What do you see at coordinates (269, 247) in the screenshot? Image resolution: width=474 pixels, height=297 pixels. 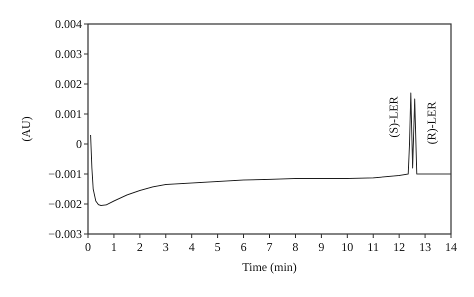 I see `x-tick-label: 7` at bounding box center [269, 247].